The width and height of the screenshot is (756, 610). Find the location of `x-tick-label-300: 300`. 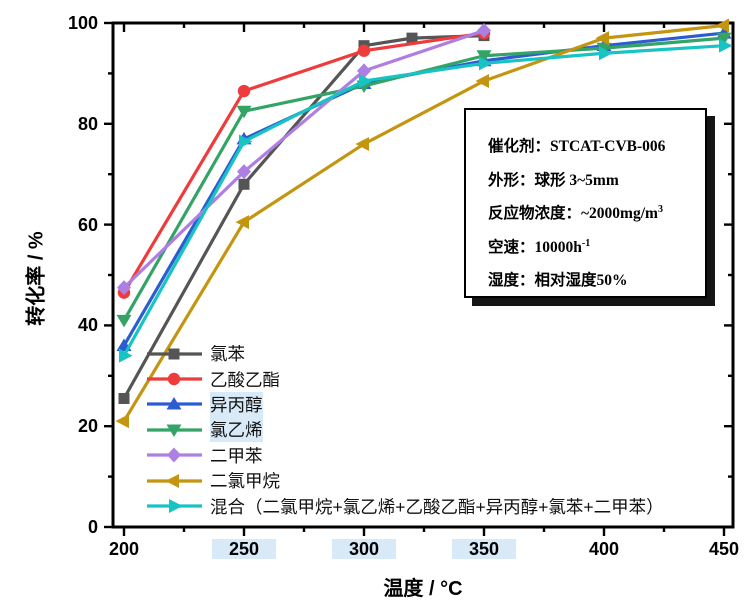

x-tick-label-300: 300 is located at coordinates (364, 549).